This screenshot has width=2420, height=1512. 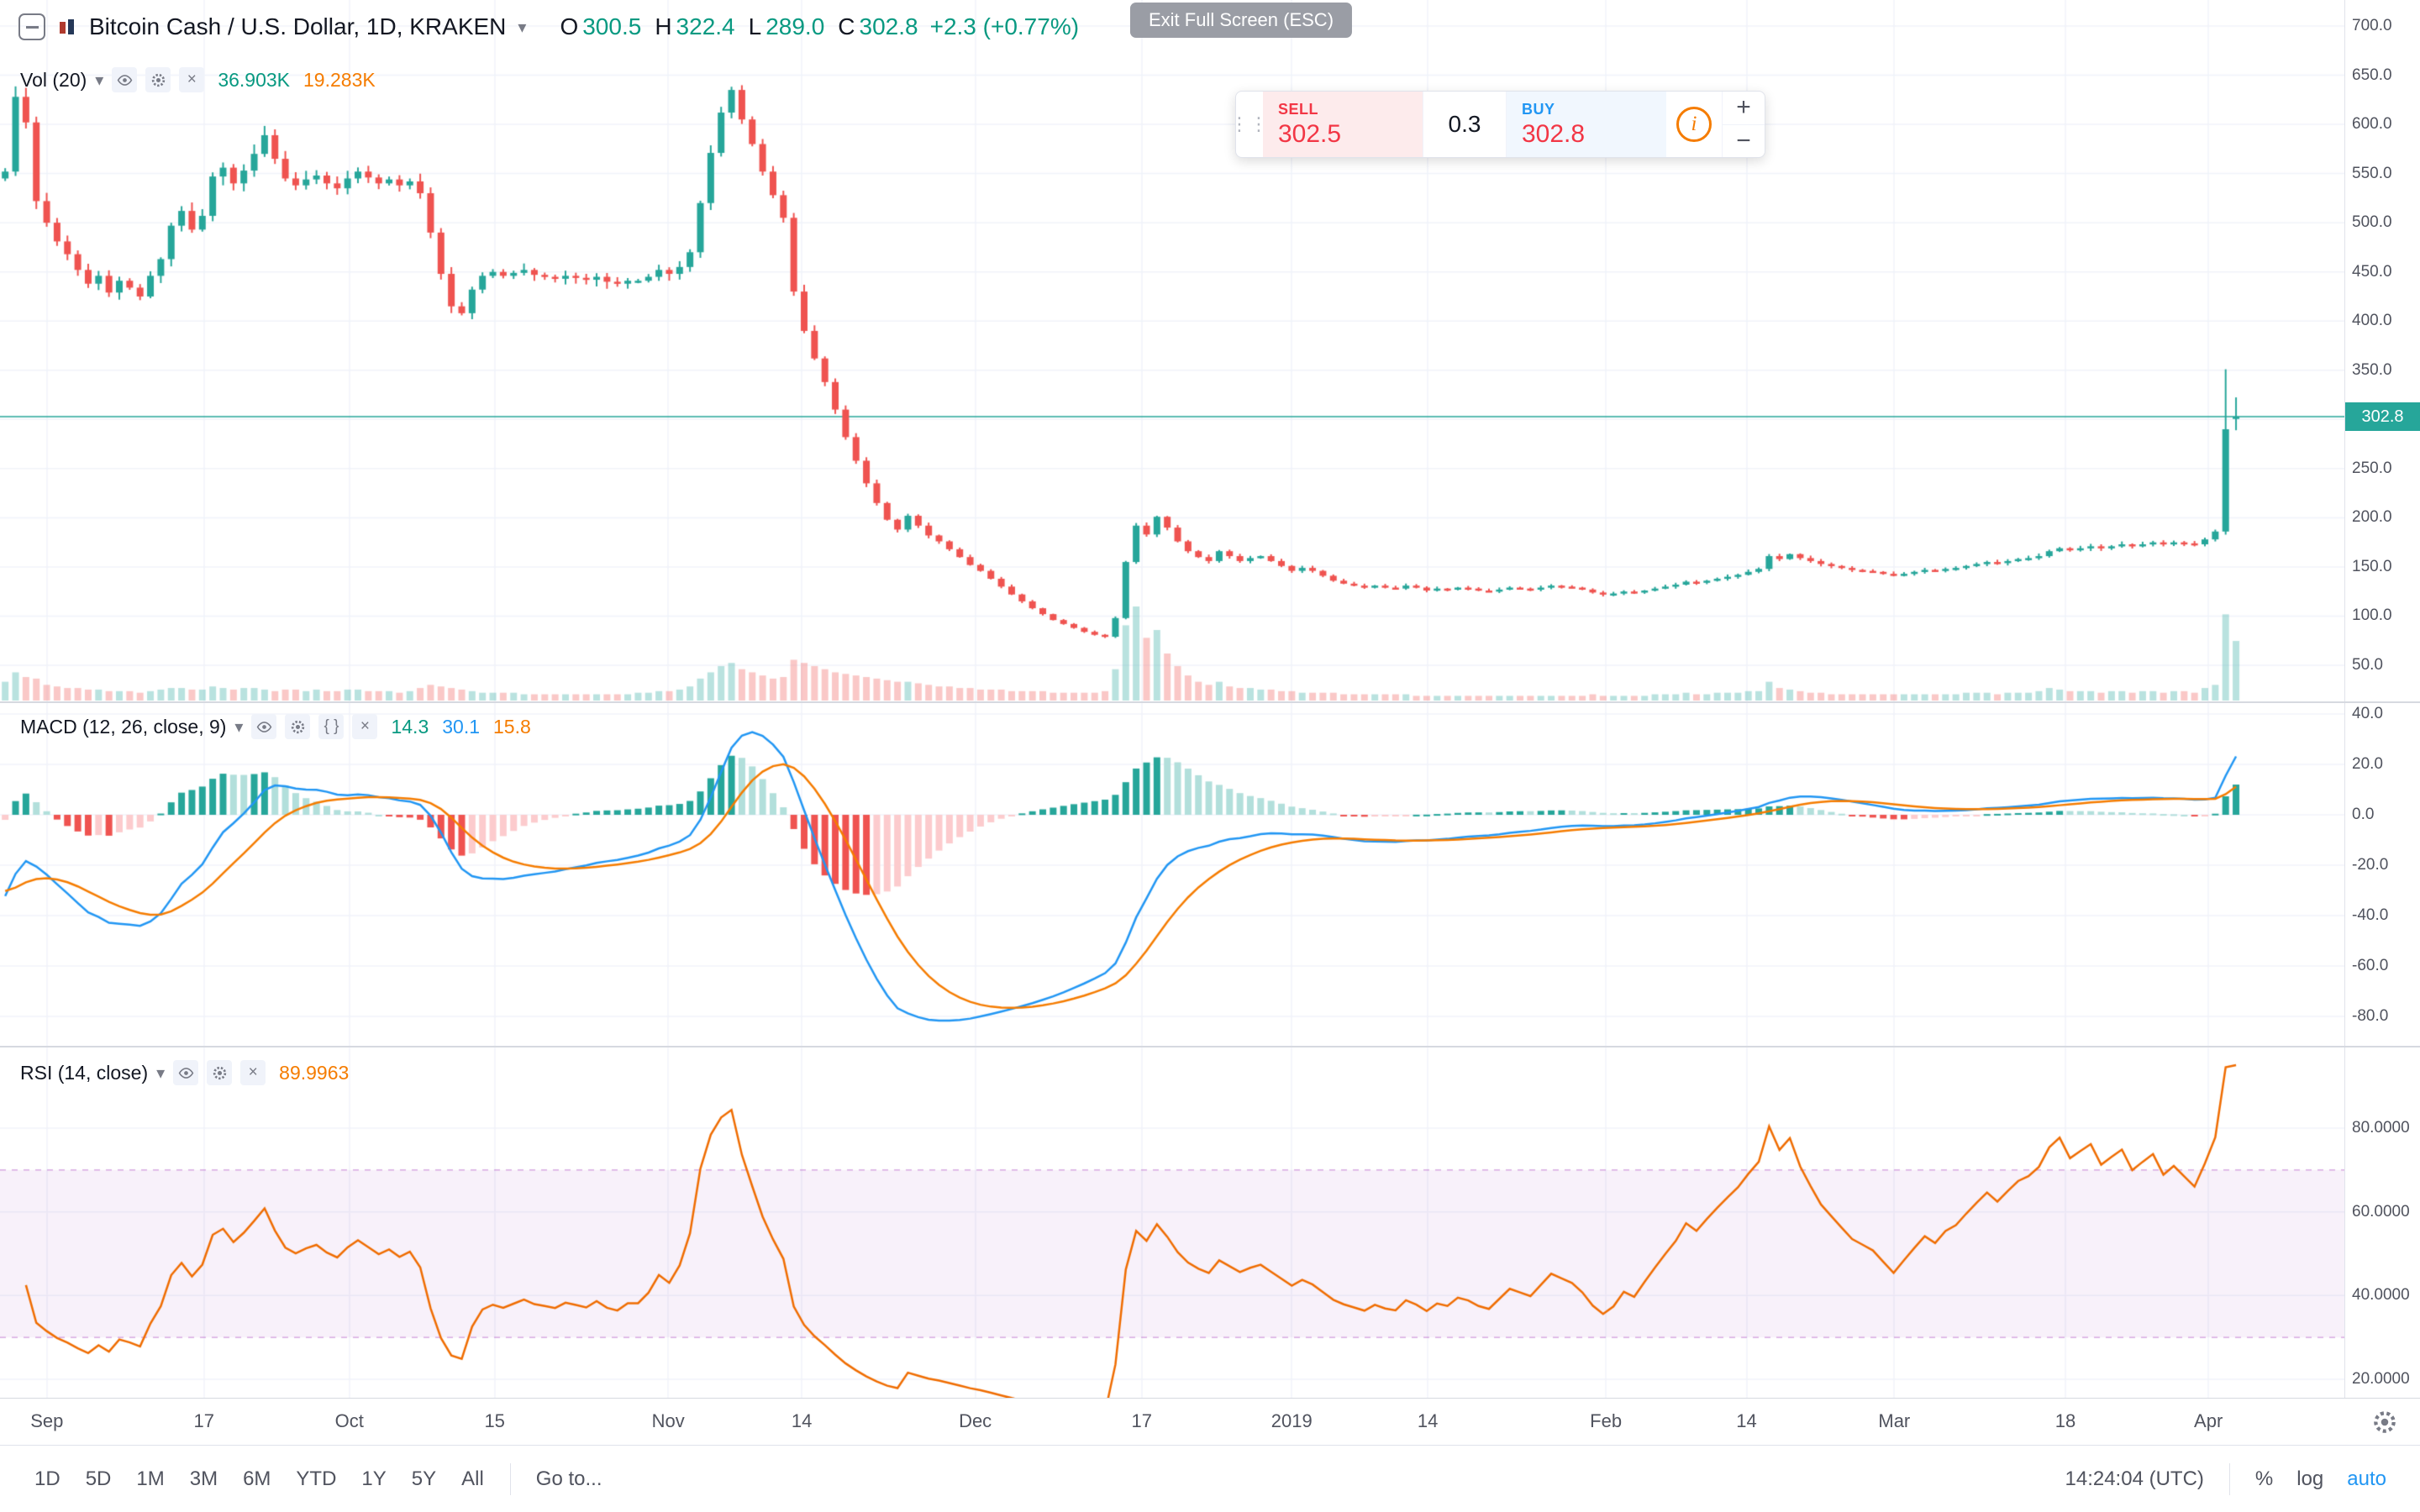 I want to click on change-value: +2.3 (+0.77%), so click(x=1004, y=26).